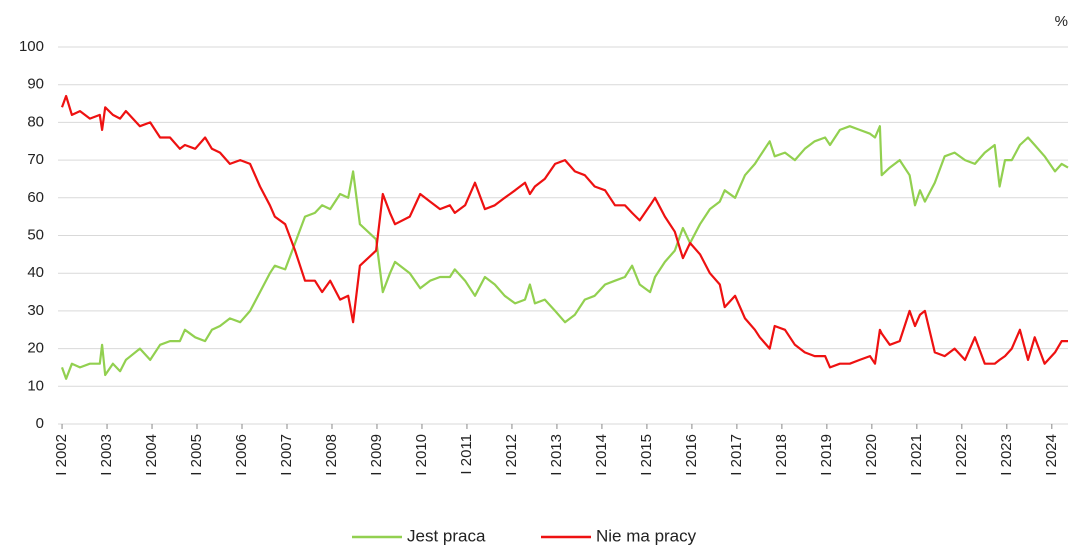  I want to click on x-tick-label: I 2013, so click(556, 455).